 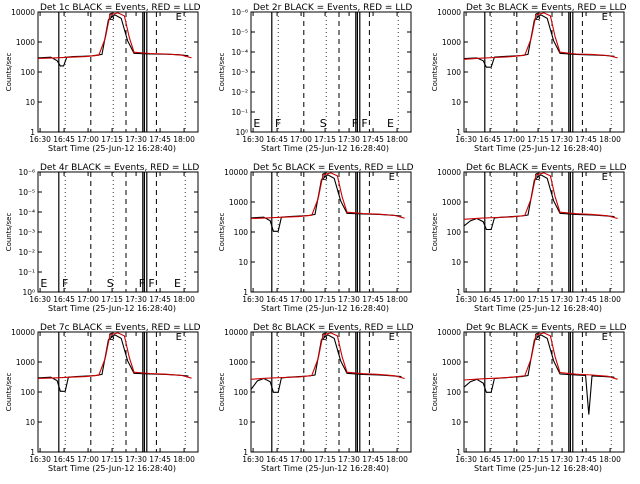 I want to click on y-tick-label: 10⁰, so click(x=28, y=292).